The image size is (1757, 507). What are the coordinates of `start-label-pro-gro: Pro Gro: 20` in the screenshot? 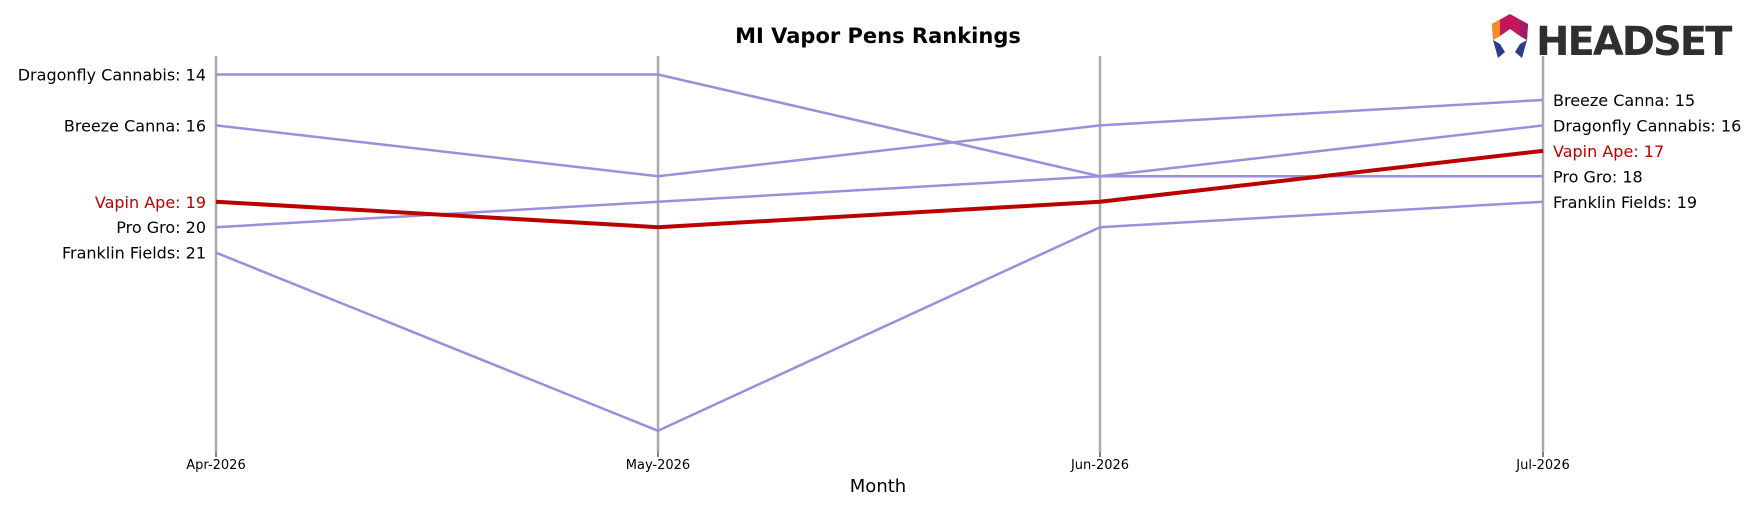 It's located at (161, 227).